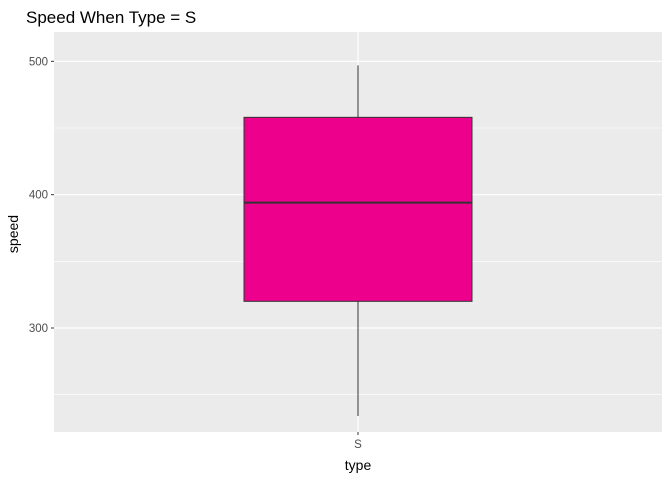  I want to click on x-axis-title: type, so click(358, 465).